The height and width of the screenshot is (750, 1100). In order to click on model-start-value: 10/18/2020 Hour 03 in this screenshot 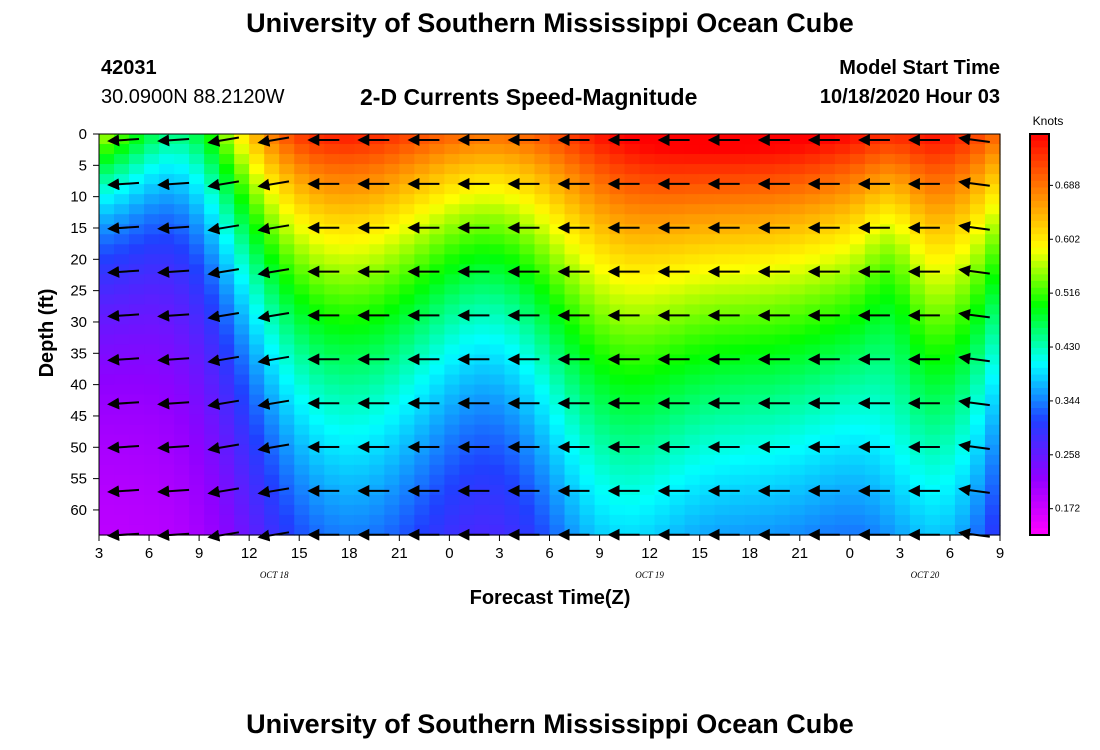, I will do `click(909, 97)`.